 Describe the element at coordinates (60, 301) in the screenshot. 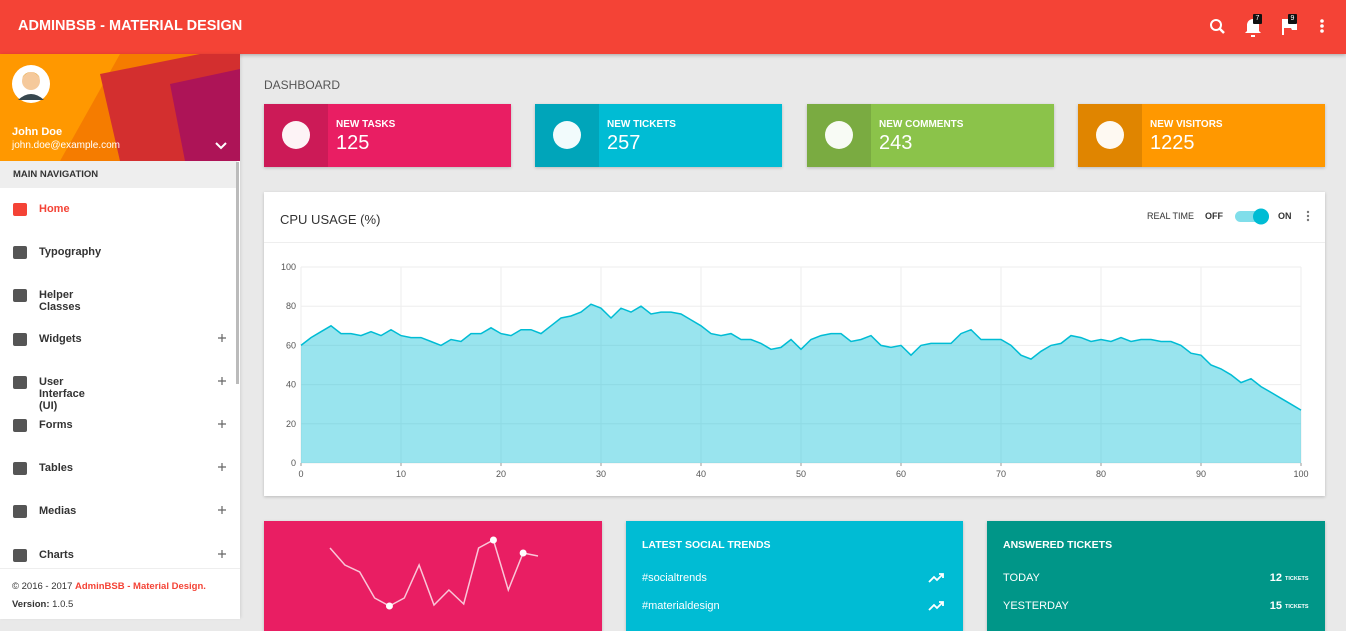

I see `nav-item: Helper Classes` at that location.